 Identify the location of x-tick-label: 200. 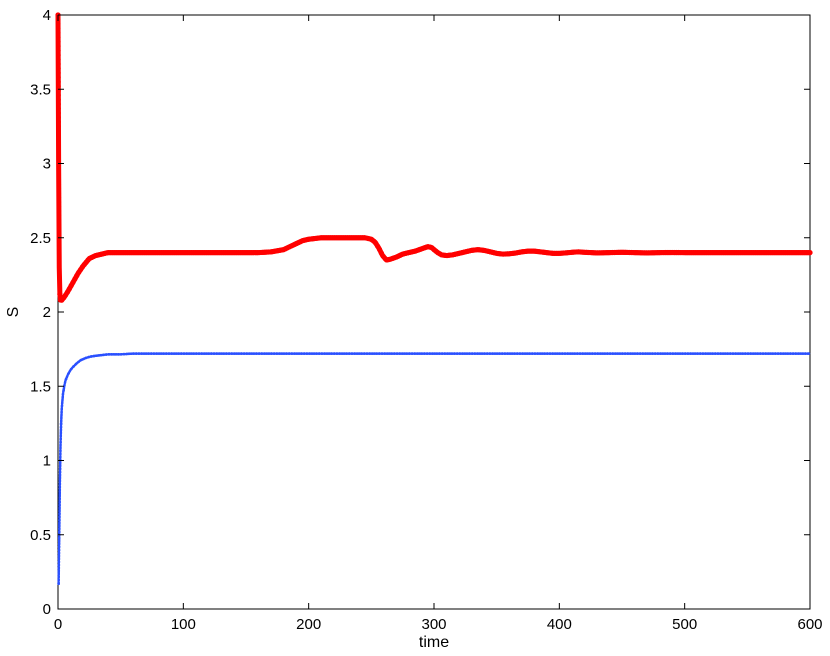
(308, 624).